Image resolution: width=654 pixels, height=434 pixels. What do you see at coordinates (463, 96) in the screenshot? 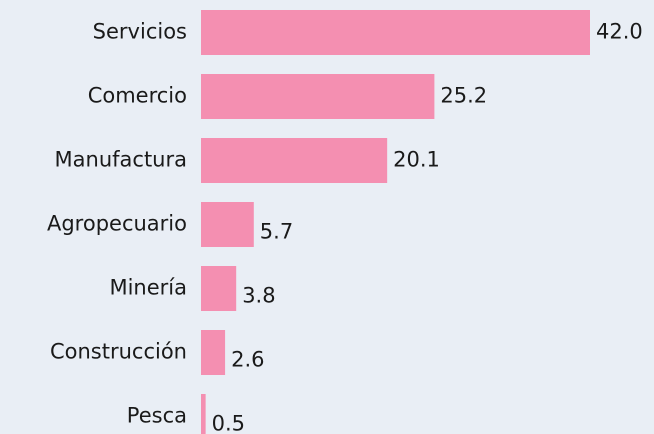
I see `value-label: 25.2` at bounding box center [463, 96].